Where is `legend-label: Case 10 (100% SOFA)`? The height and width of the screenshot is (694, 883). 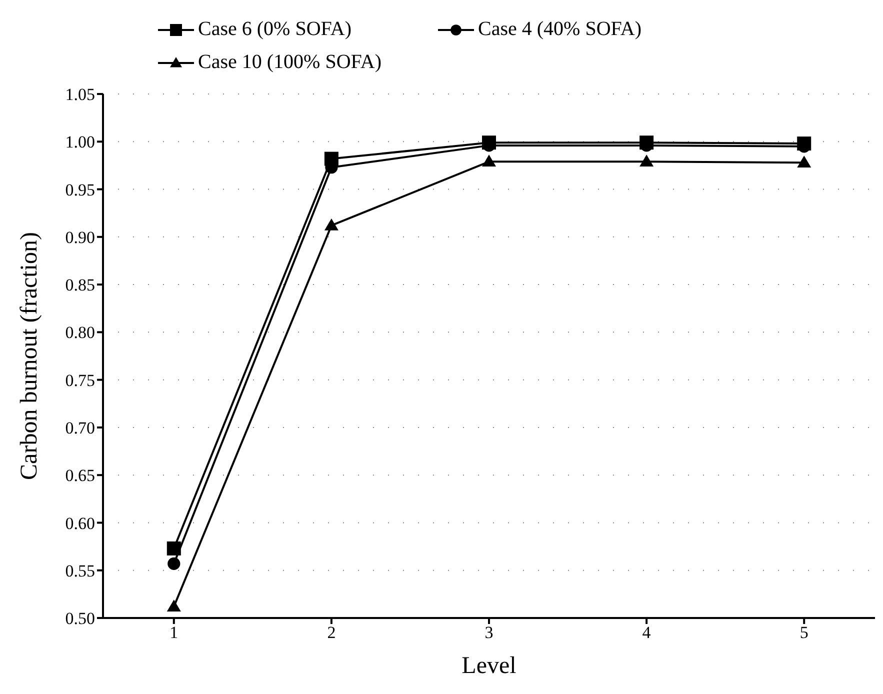
legend-label: Case 10 (100% SOFA) is located at coordinates (290, 62).